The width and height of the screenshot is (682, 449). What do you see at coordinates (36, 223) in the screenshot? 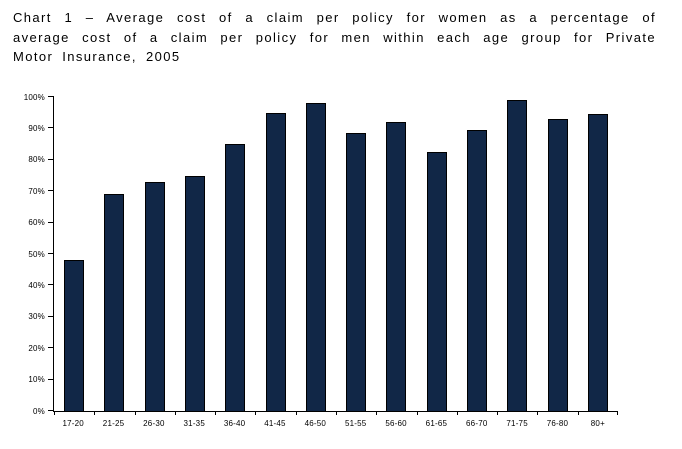
I see `y-tick-label: 60%` at bounding box center [36, 223].